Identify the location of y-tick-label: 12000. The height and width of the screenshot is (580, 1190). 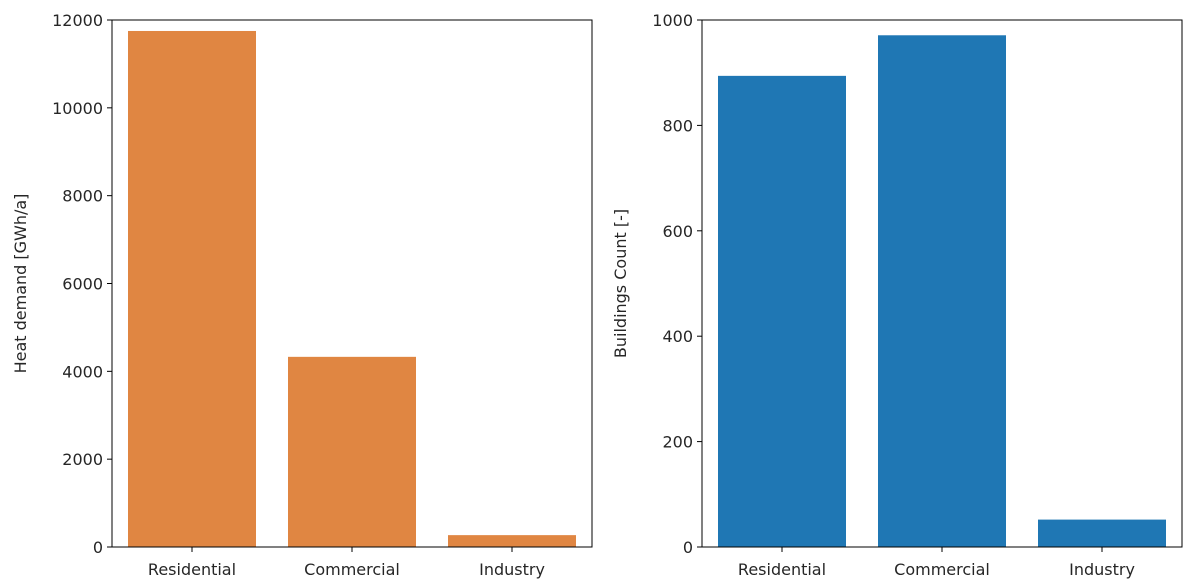
(77, 20).